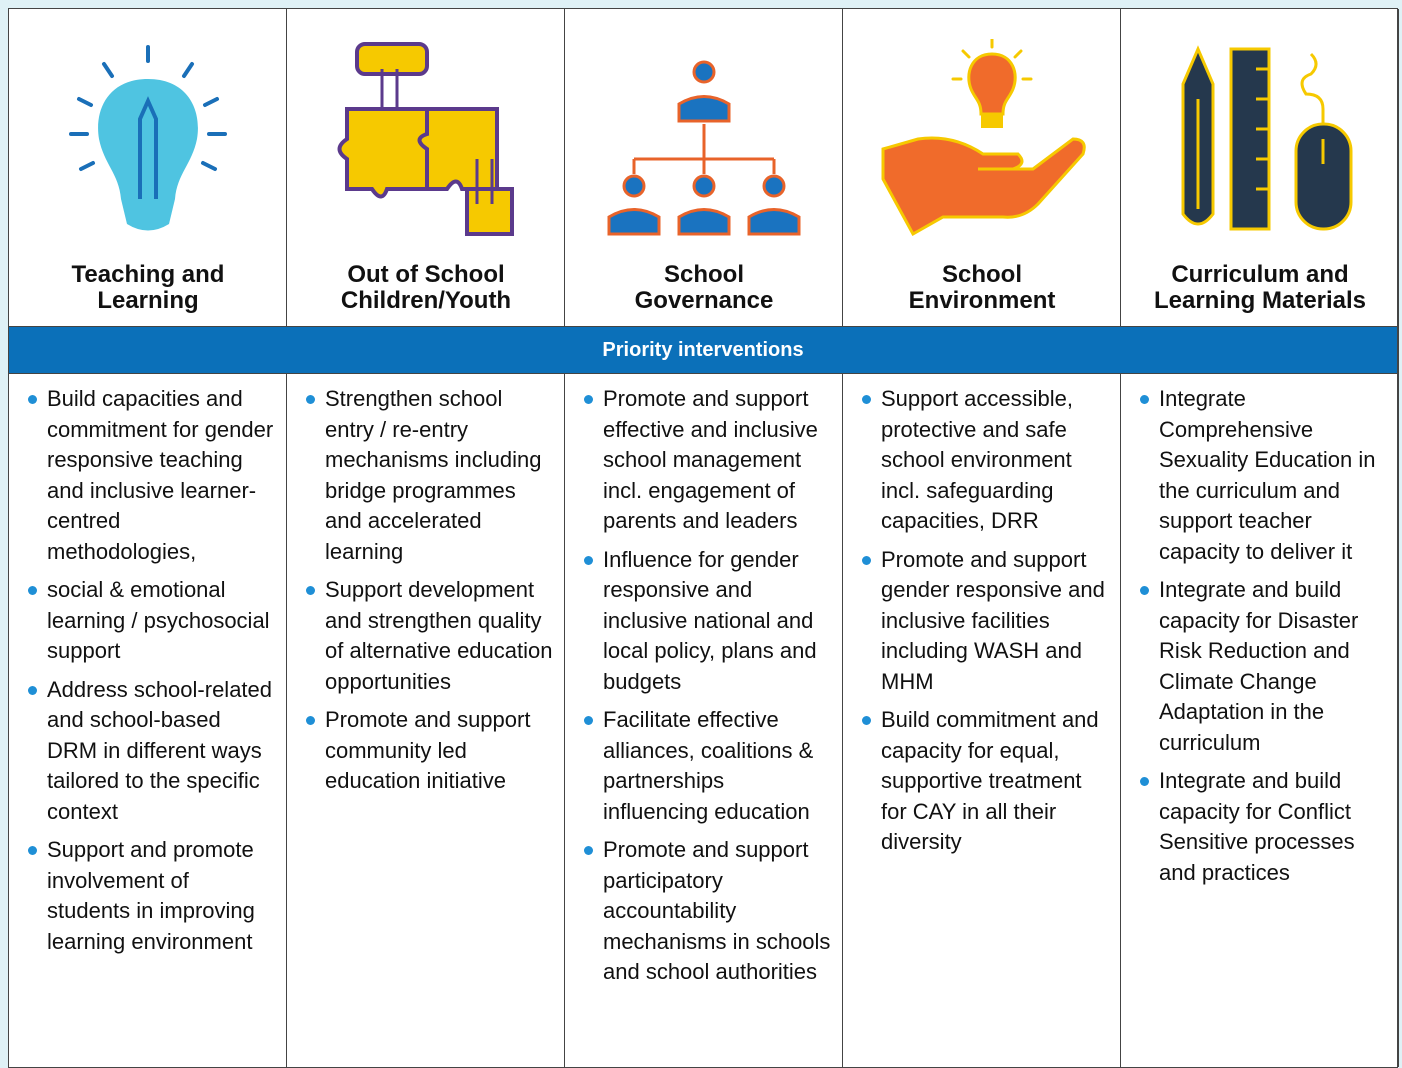 The height and width of the screenshot is (1068, 1402). What do you see at coordinates (426, 274) in the screenshot?
I see `title-line: Out of School` at bounding box center [426, 274].